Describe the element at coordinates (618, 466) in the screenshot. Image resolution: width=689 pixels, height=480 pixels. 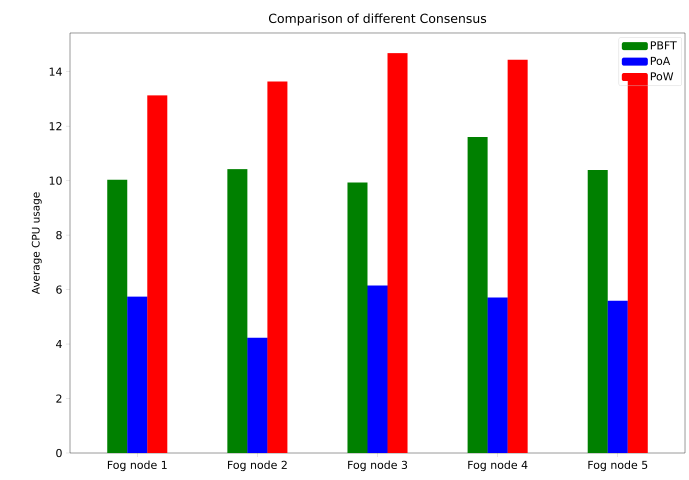
I see `x-tick-label: Fog node 5` at that location.